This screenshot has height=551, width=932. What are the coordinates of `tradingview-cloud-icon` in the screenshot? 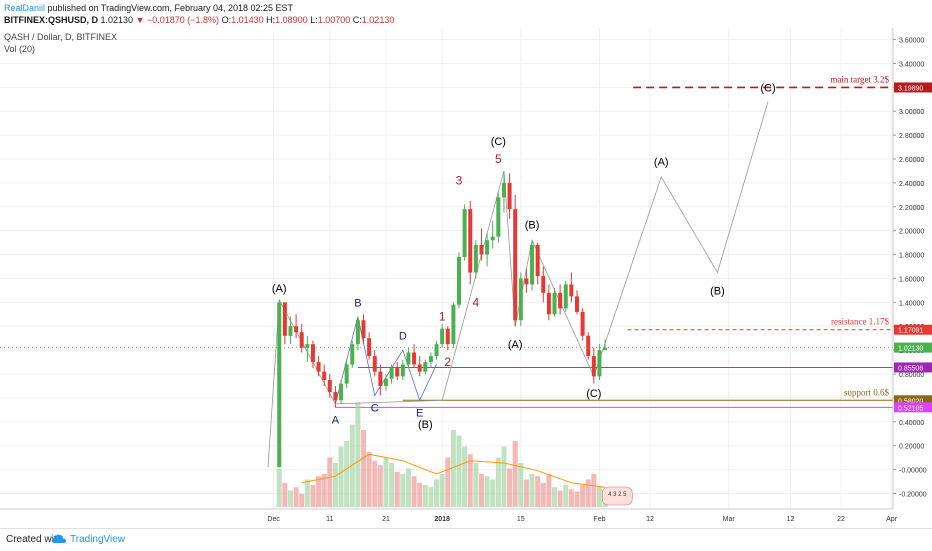 It's located at (59, 538).